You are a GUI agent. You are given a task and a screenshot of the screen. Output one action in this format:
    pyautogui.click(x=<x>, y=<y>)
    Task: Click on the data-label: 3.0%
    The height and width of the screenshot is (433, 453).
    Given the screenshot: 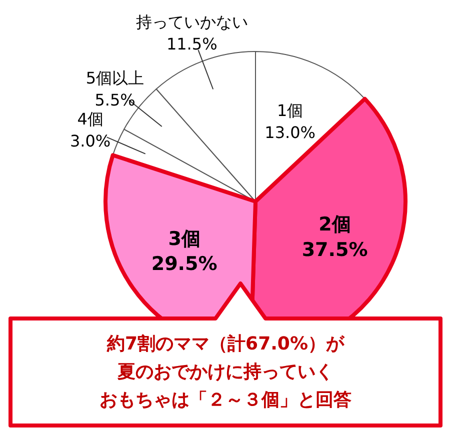 What is the action you would take?
    pyautogui.click(x=90, y=140)
    